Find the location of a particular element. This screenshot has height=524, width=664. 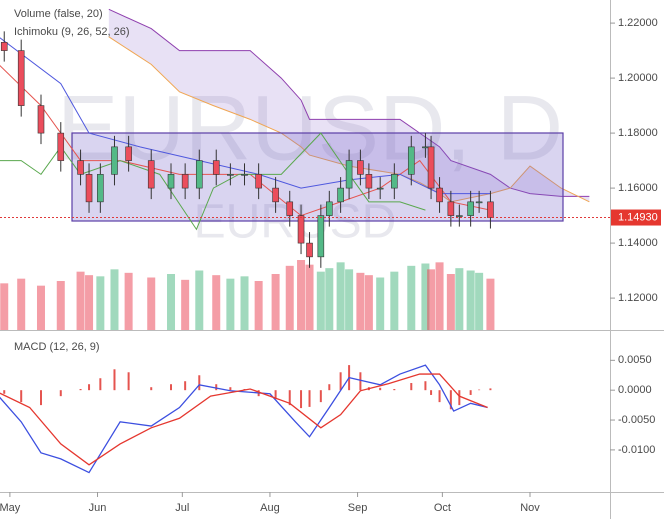

last-price-box is located at coordinates (636, 217).